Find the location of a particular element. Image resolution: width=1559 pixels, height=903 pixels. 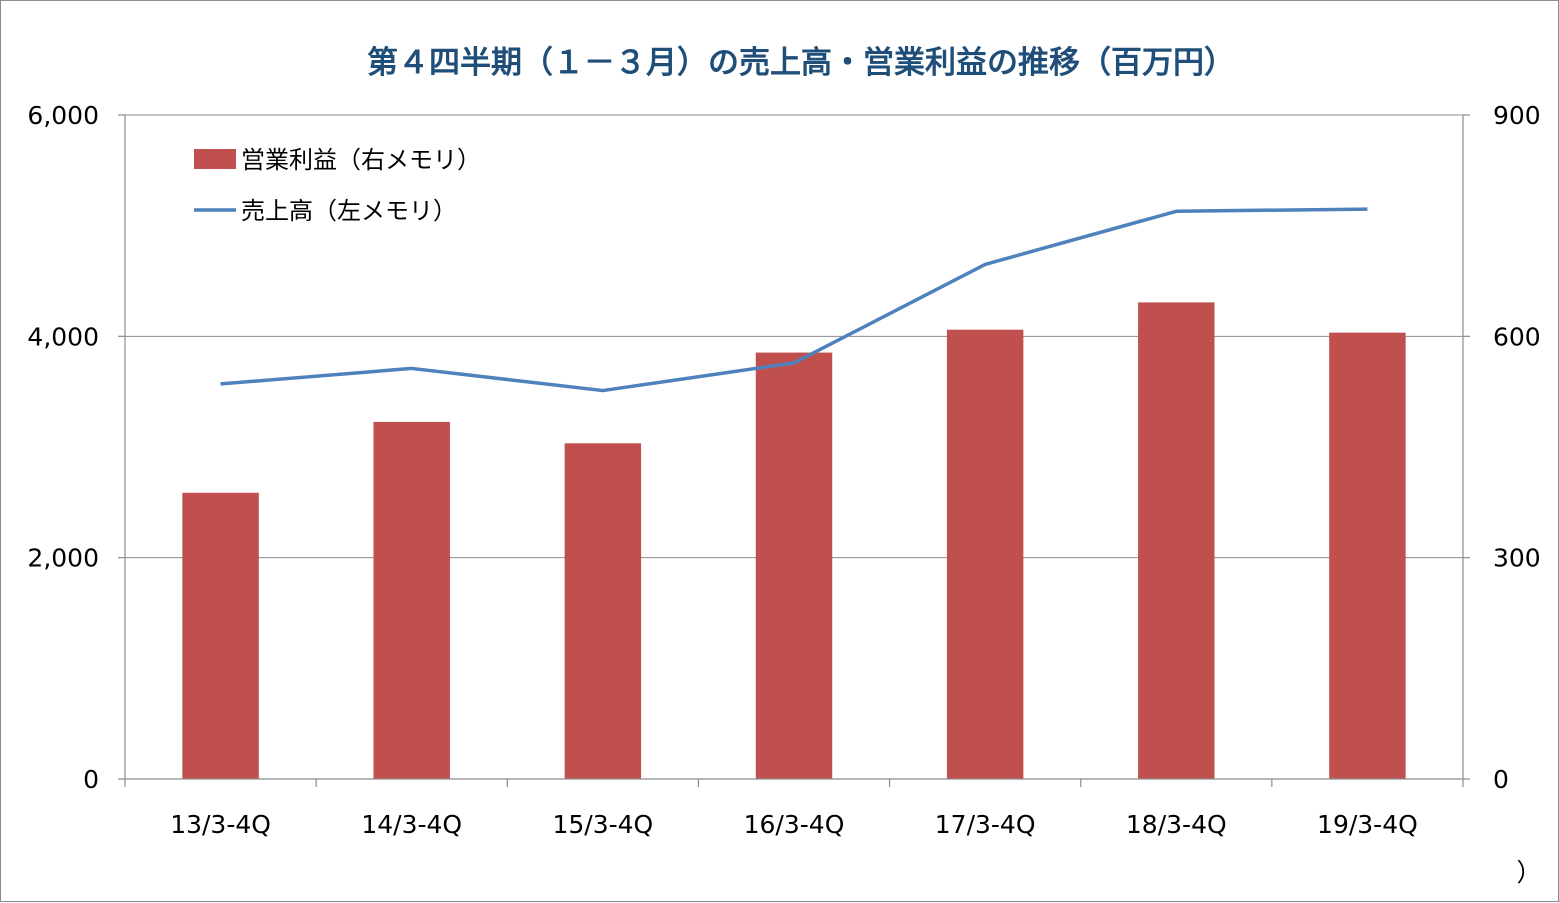

y-left-tick-label: 6,000 is located at coordinates (63, 115).